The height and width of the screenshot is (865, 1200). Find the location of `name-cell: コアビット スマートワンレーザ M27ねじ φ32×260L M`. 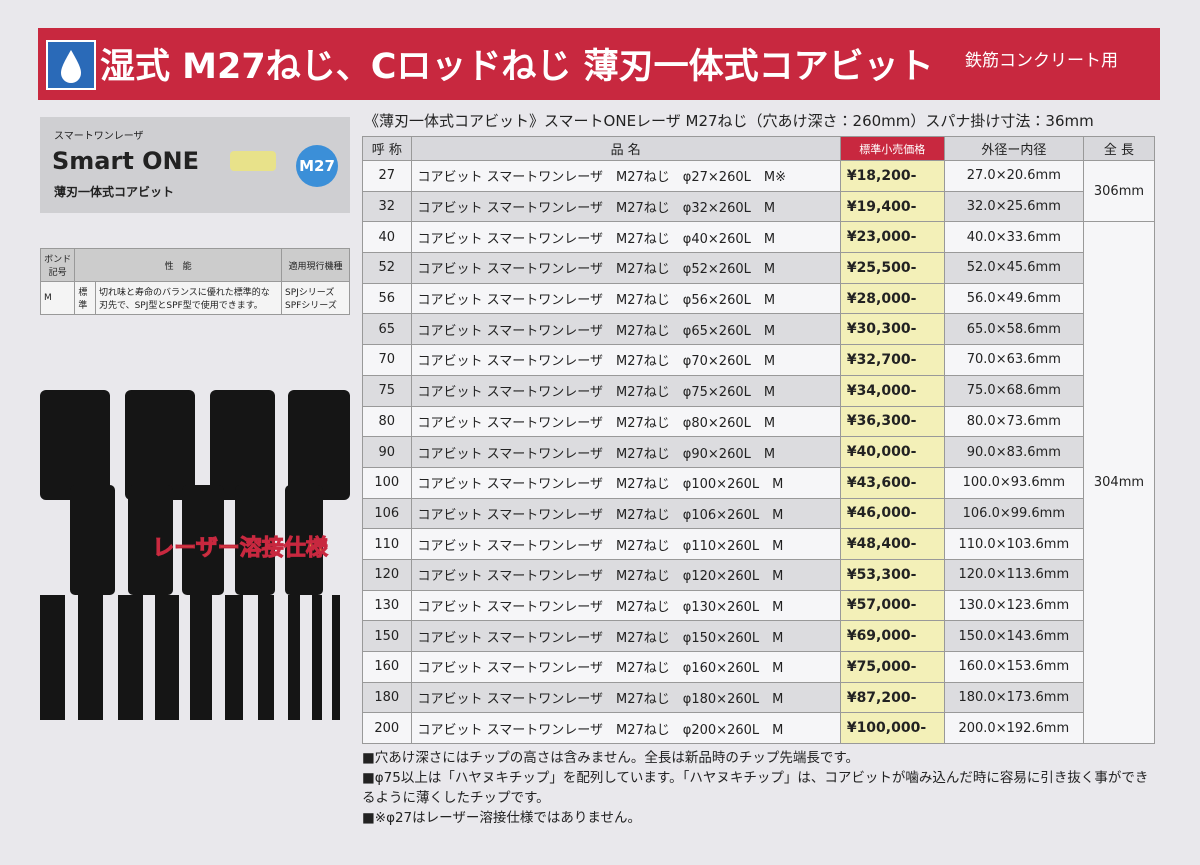

name-cell: コアビット スマートワンレーザ M27ねじ φ32×260L M is located at coordinates (625, 206).